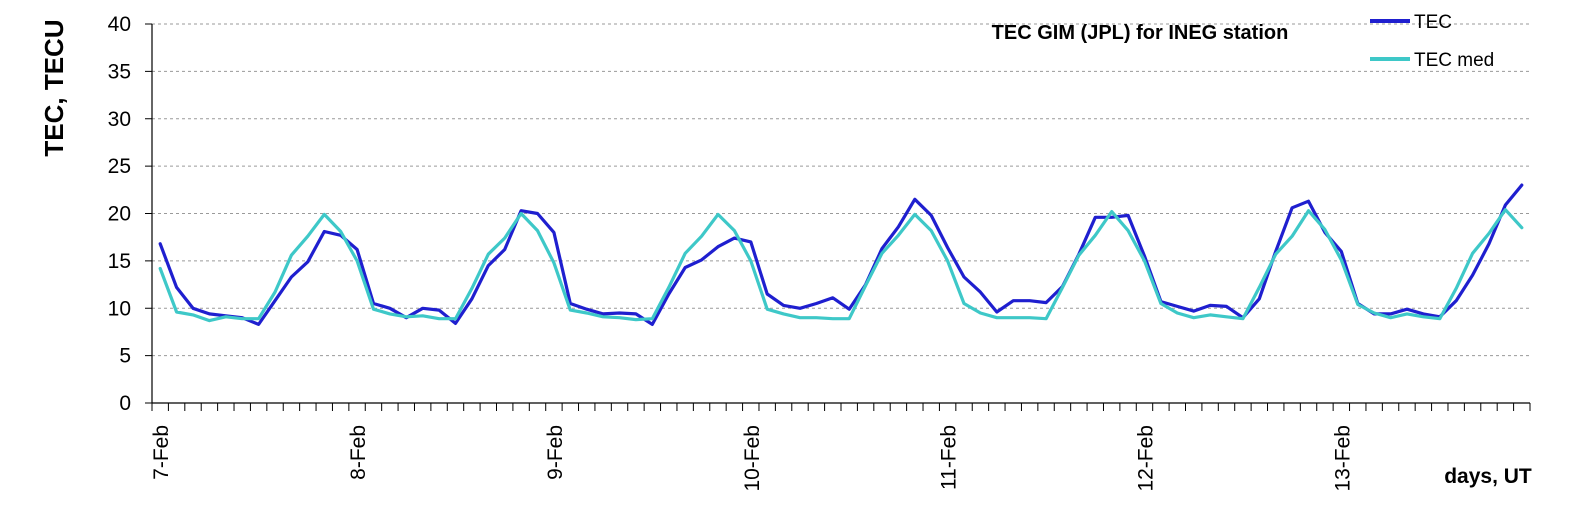 This screenshot has height=531, width=1575. Describe the element at coordinates (1342, 458) in the screenshot. I see `x-tick-label: 13-Feb` at that location.